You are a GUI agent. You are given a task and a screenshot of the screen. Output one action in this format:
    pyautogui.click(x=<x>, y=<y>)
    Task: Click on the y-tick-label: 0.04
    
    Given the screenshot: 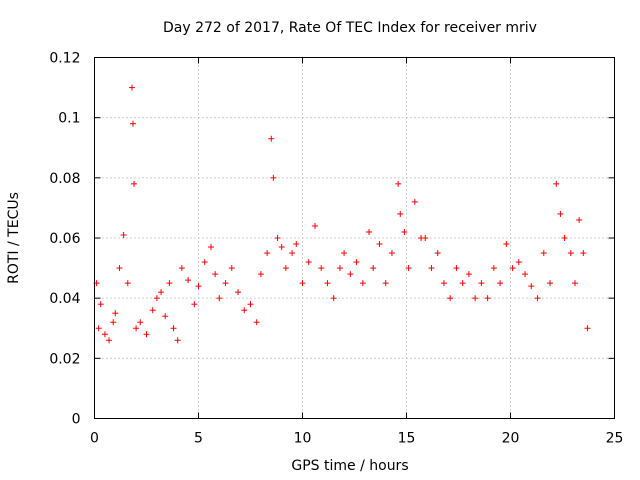 What is the action you would take?
    pyautogui.click(x=64, y=299)
    